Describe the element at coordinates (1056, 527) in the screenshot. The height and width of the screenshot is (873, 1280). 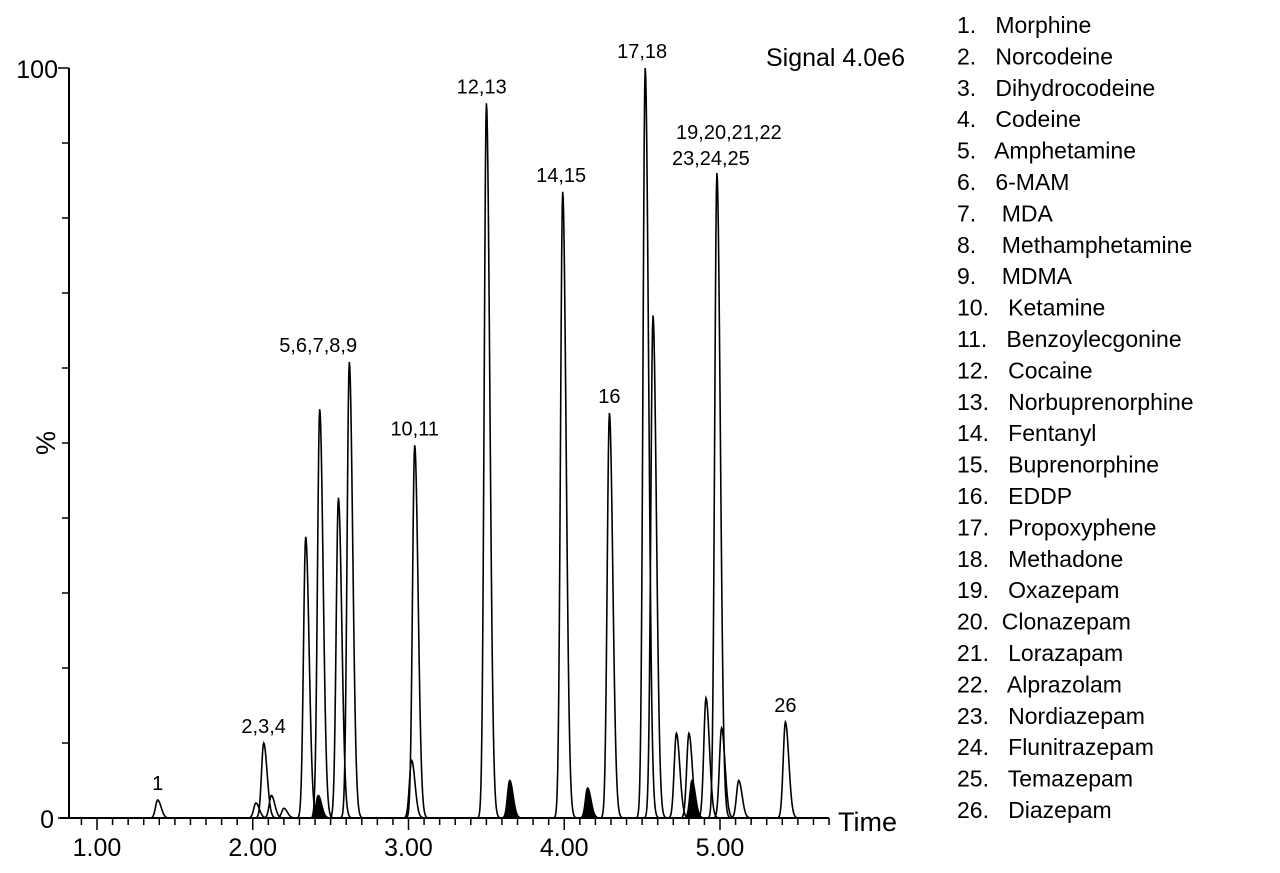
I see `legend-item: 17. Propoxyphene` at that location.